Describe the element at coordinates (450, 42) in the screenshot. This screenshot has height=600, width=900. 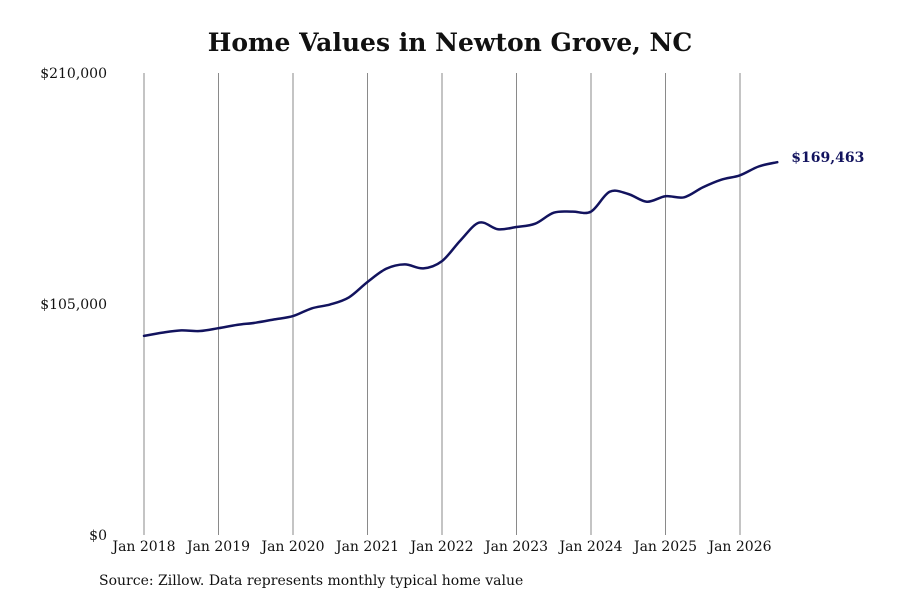
I see `chart-title: Home Values in Newton Grove, NC` at that location.